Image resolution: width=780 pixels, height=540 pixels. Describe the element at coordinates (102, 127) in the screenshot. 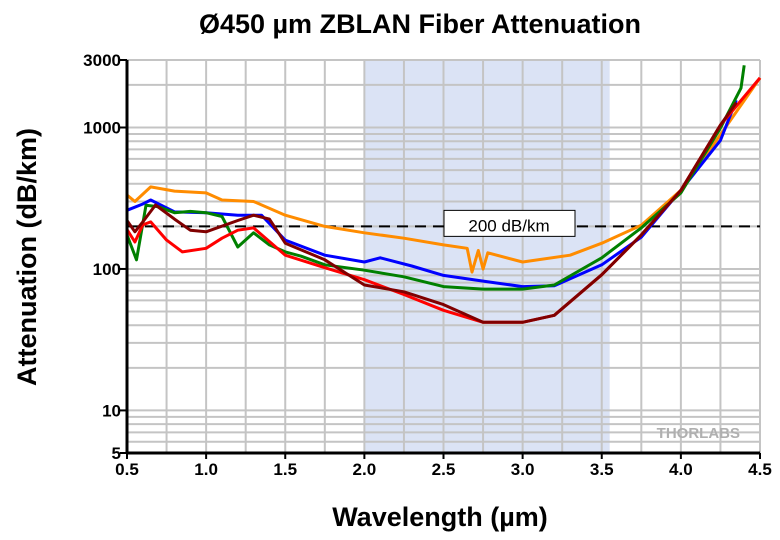

I see `y-tick-label: 1000` at that location.